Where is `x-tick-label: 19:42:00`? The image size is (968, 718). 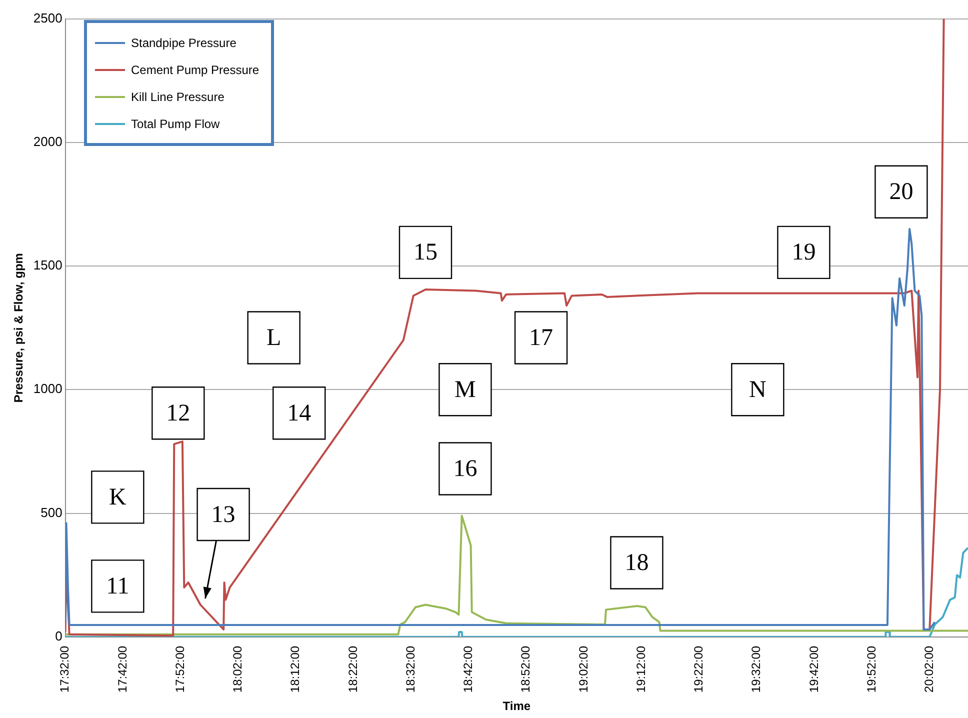
x-tick-label: 19:42:00 is located at coordinates (813, 669).